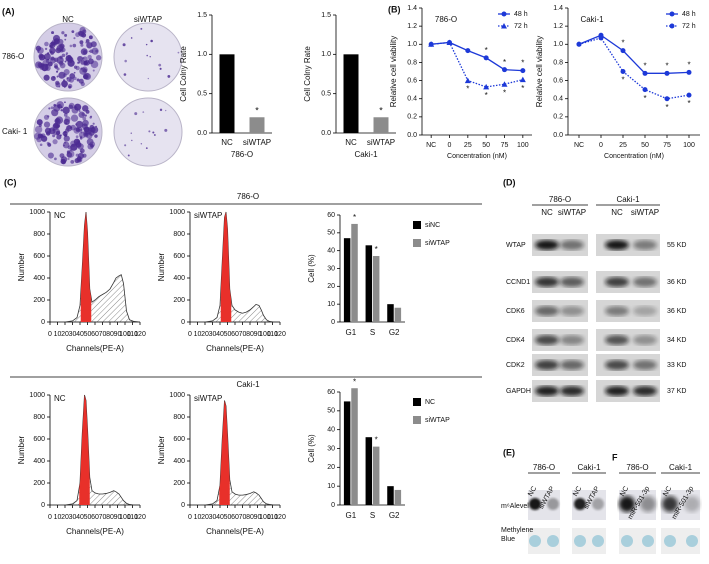  I want to click on x-axis-label: 786-O, so click(242, 154).